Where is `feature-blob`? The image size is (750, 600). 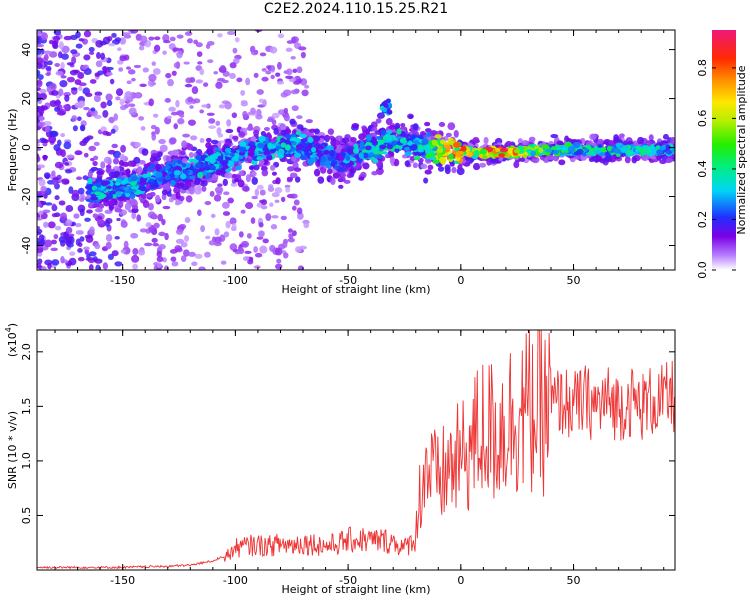
feature-blob is located at coordinates (385, 110).